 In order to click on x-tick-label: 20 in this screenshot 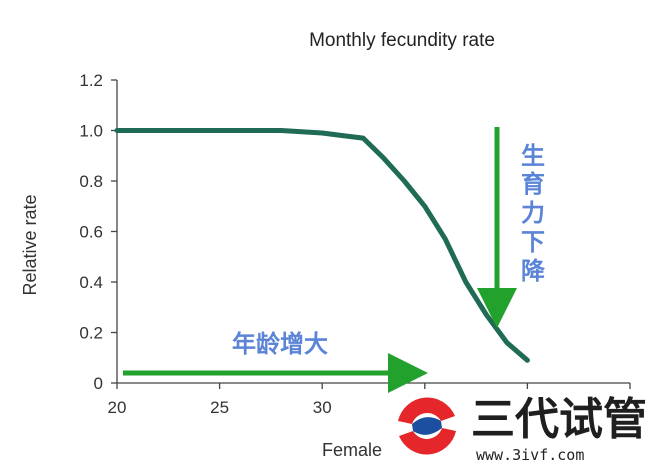, I will do `click(117, 407)`.